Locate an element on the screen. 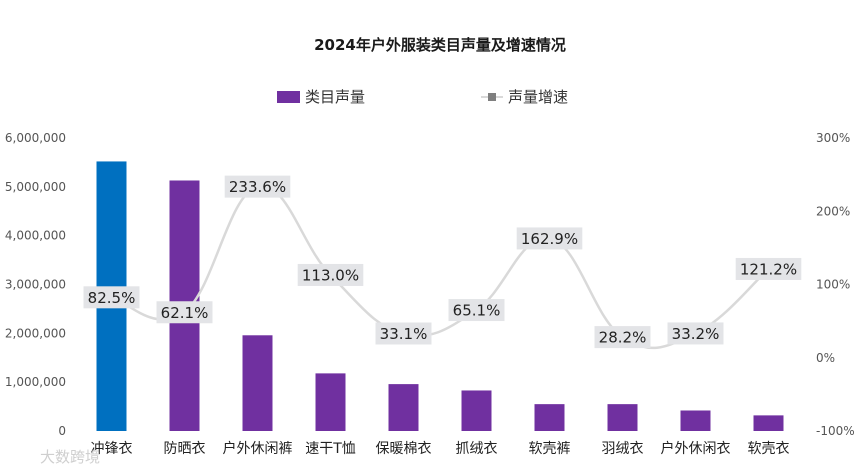 This screenshot has height=471, width=865. y-right-tick-label: 200% is located at coordinates (833, 211).